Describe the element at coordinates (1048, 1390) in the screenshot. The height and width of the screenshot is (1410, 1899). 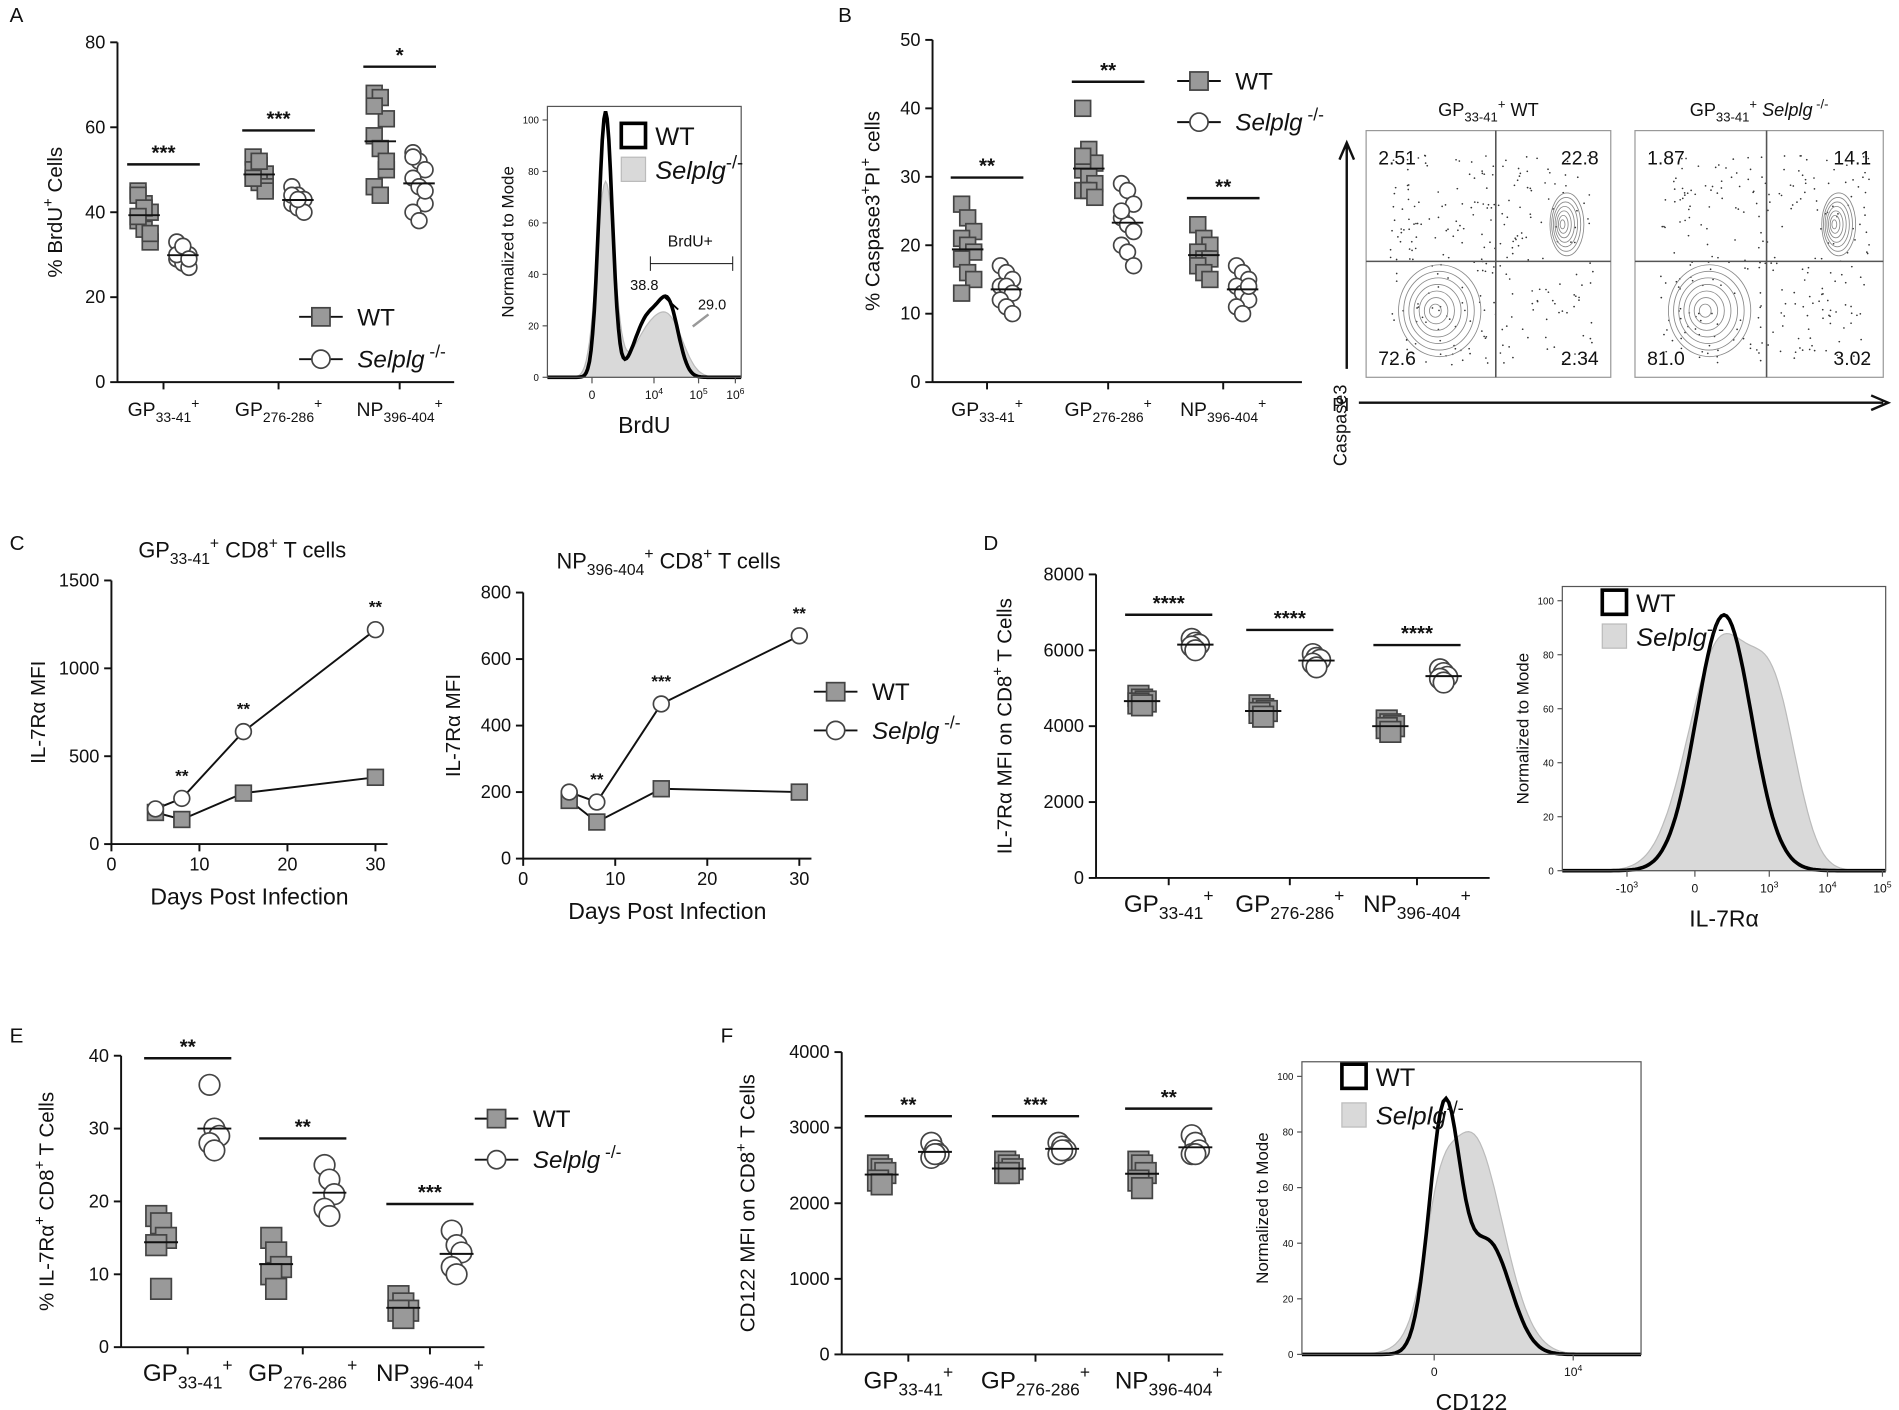
I see `x-tick-label-part: 276-286` at that location.